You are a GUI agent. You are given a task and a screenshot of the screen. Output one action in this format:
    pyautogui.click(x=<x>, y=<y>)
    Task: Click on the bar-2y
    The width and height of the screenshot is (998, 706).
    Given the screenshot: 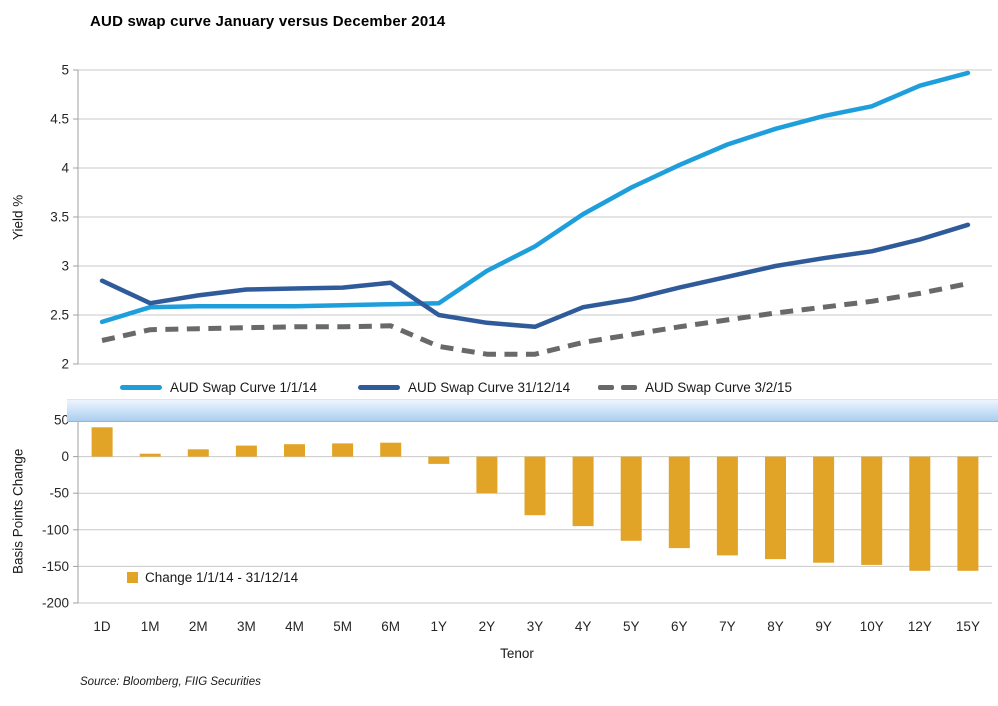 What is the action you would take?
    pyautogui.click(x=487, y=475)
    